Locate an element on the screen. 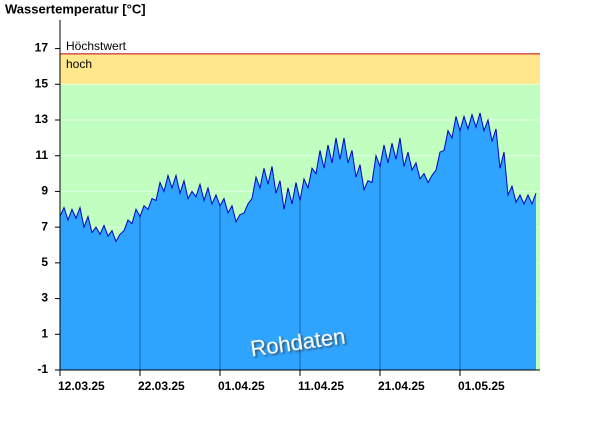  band is located at coordinates (300, 69).